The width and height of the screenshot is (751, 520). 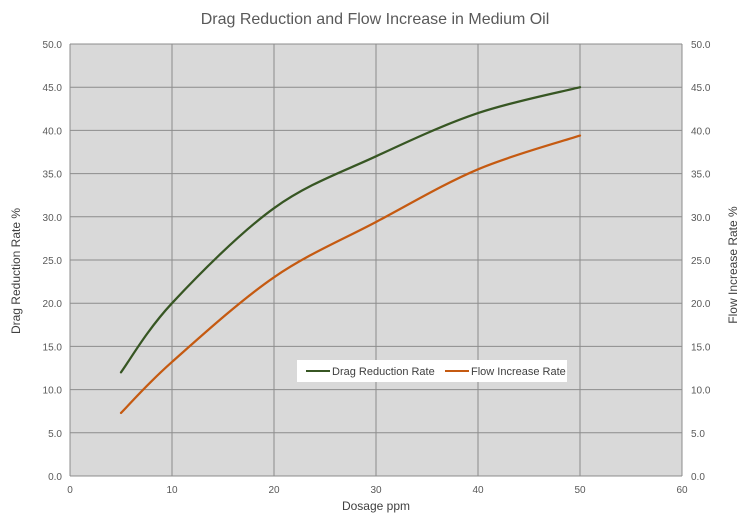 What do you see at coordinates (376, 506) in the screenshot?
I see `x-axis-title: Dosage ppm` at bounding box center [376, 506].